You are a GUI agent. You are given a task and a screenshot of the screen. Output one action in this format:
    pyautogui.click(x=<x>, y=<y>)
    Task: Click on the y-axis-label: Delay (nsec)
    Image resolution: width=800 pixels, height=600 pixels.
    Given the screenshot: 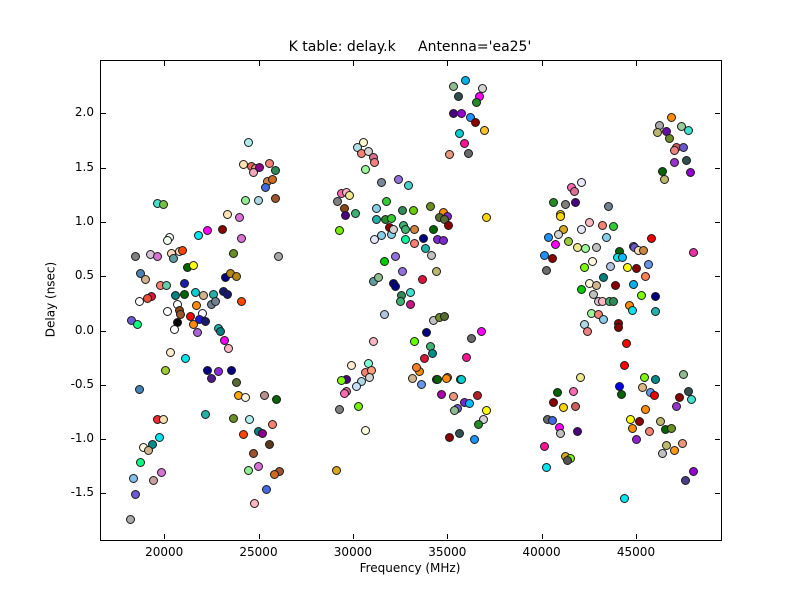 What is the action you would take?
    pyautogui.click(x=50, y=299)
    